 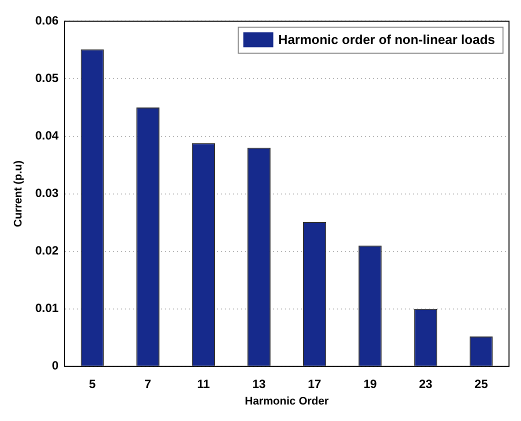 What do you see at coordinates (47, 78) in the screenshot?
I see `y-tick-label: 0.05` at bounding box center [47, 78].